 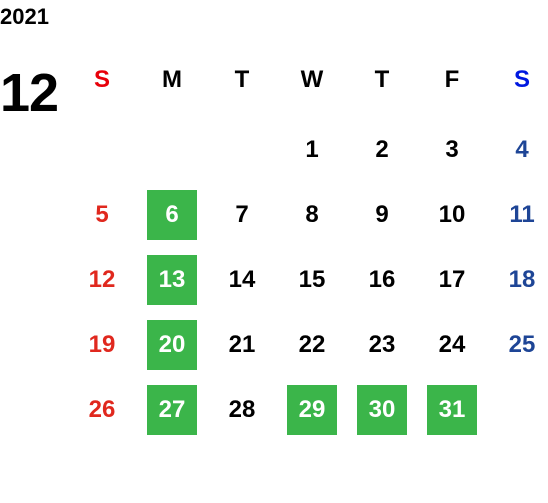 I want to click on marked-day: 27, so click(x=172, y=410).